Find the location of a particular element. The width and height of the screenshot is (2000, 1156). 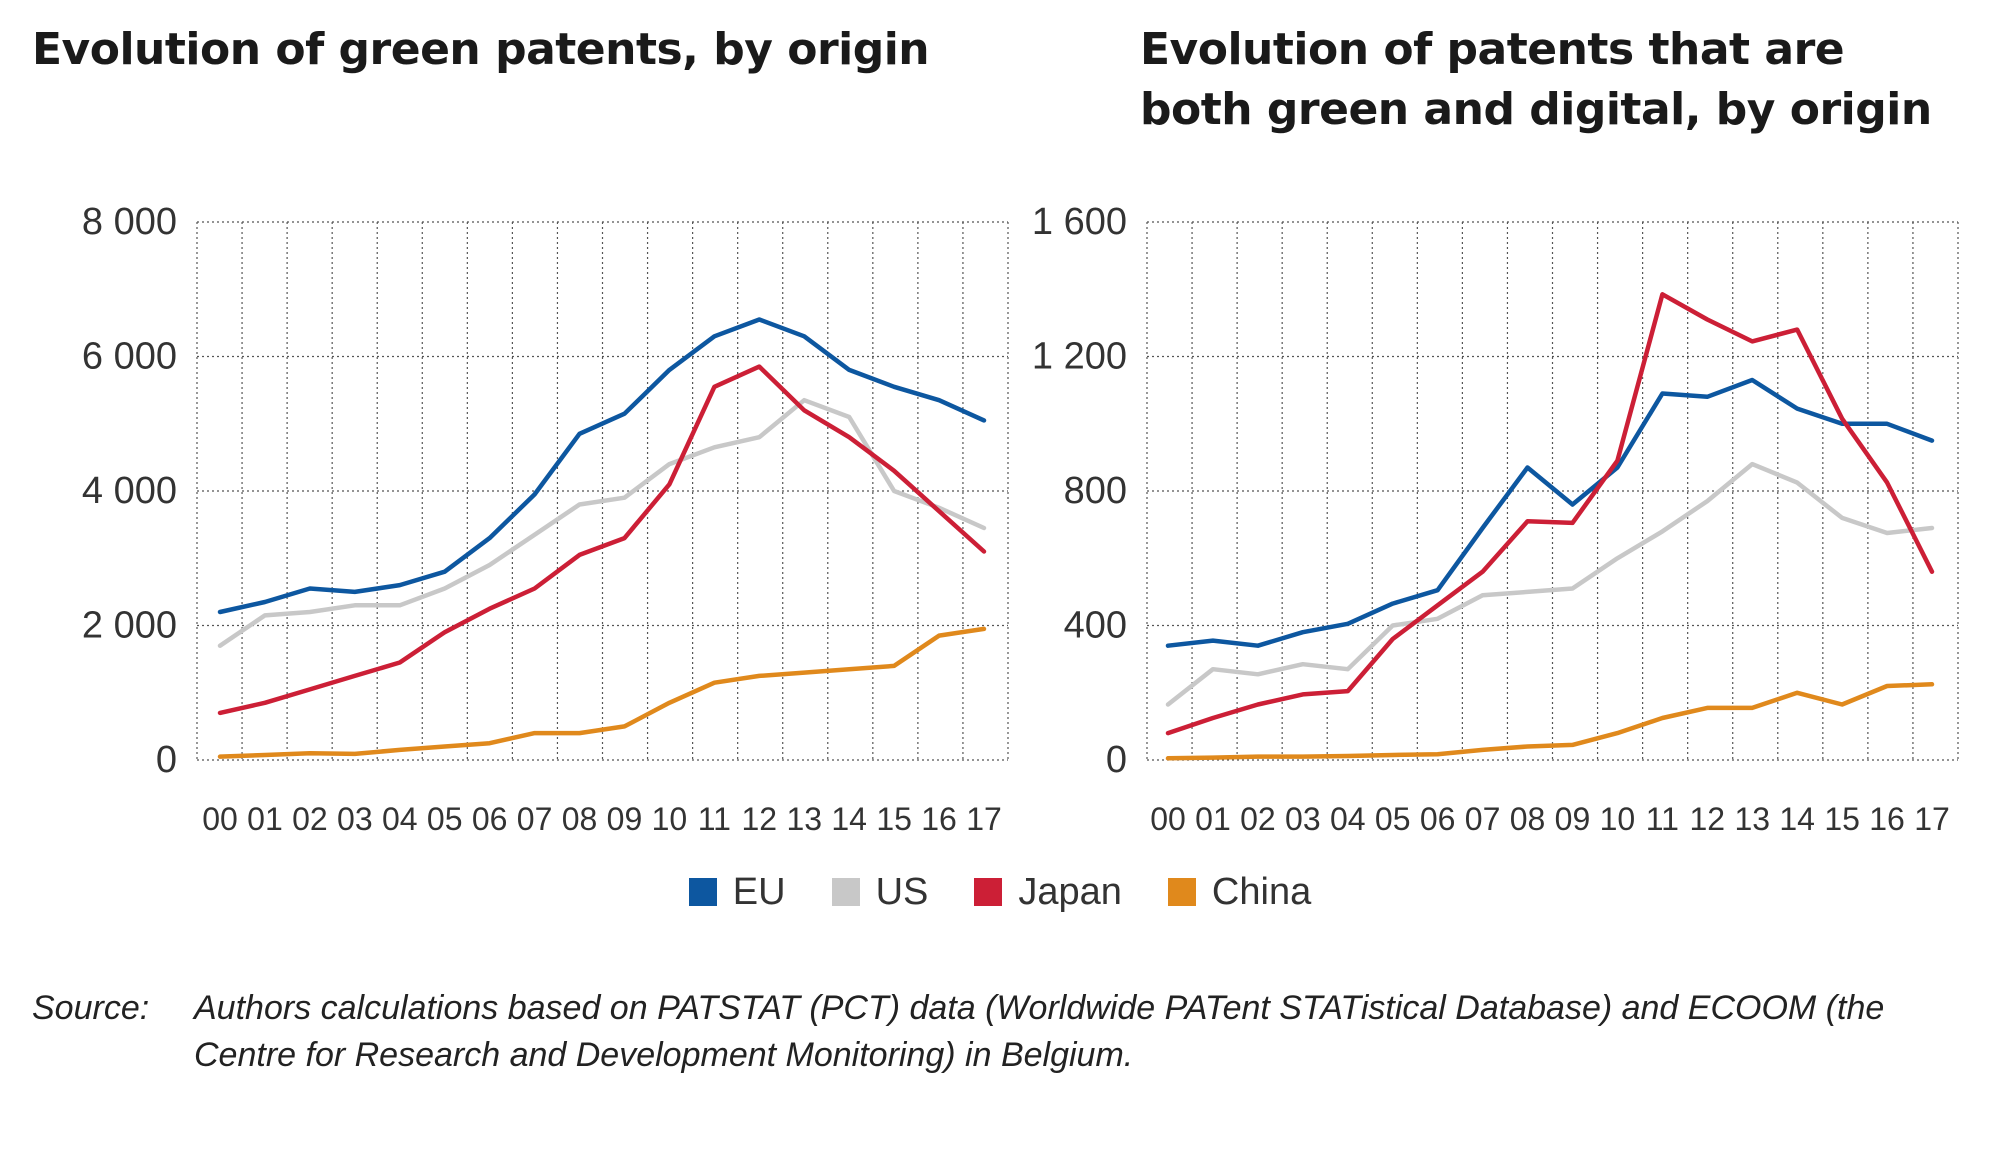

series-line-green-eu is located at coordinates (602, 466).